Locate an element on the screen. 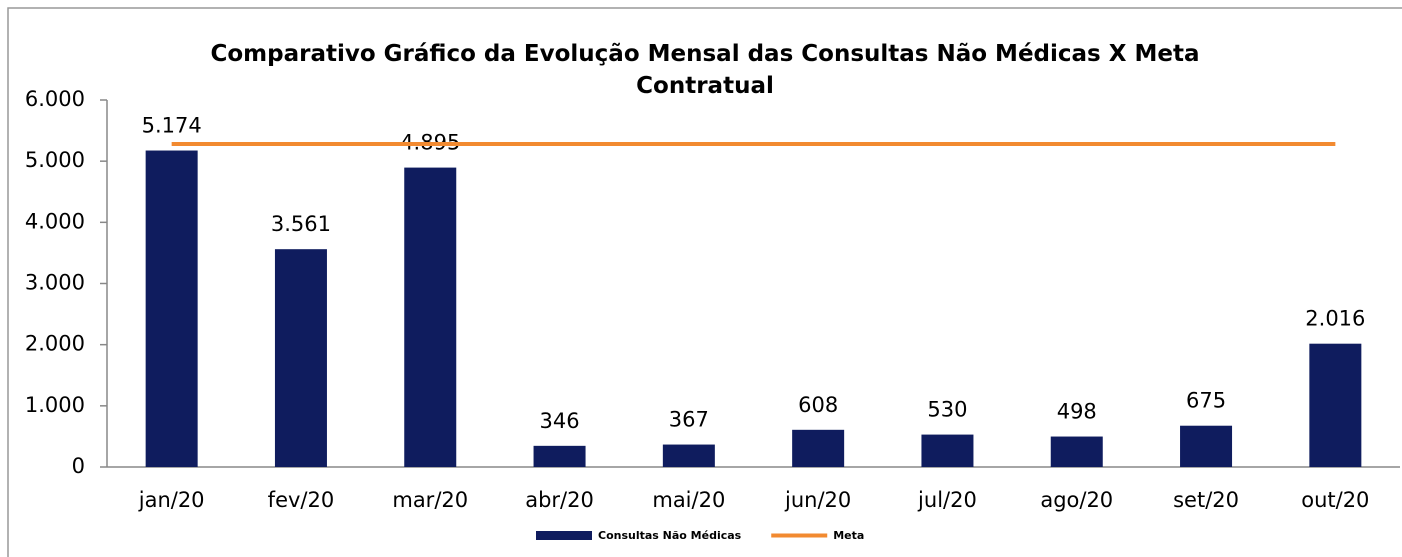 The width and height of the screenshot is (1402, 557). data-label: 367 is located at coordinates (689, 420).